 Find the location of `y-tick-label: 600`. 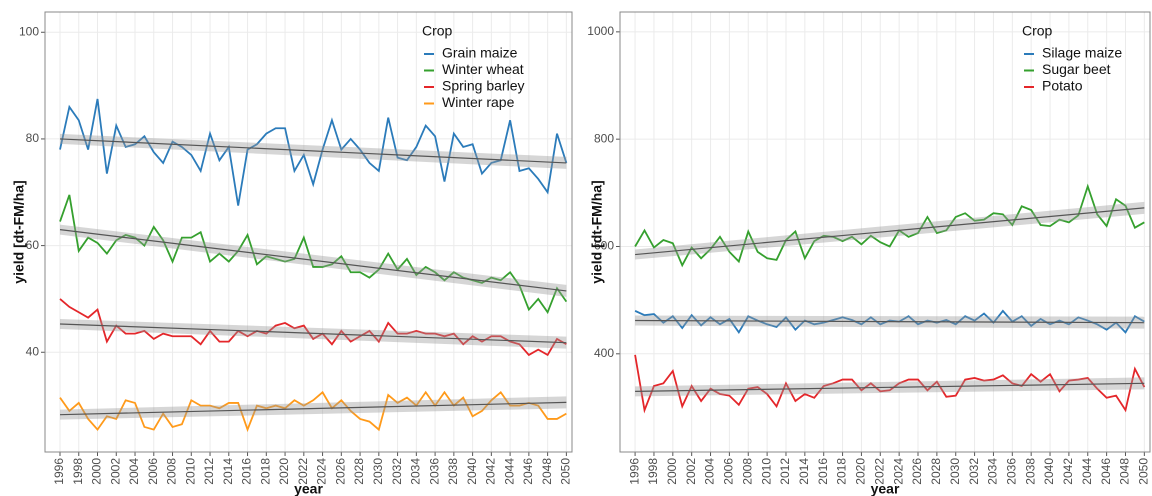

y-tick-label: 600 is located at coordinates (604, 246).